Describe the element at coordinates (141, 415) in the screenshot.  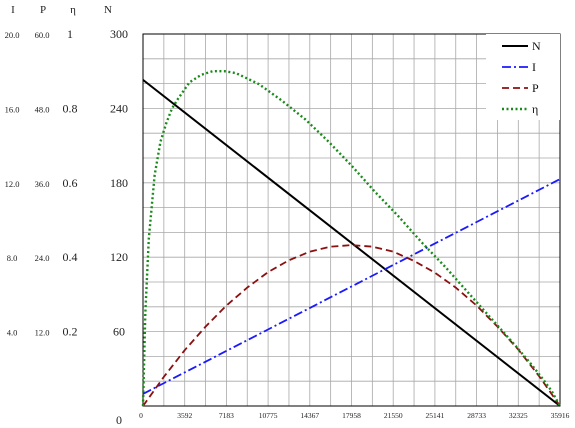
I see `x-tick-0: 0` at that location.